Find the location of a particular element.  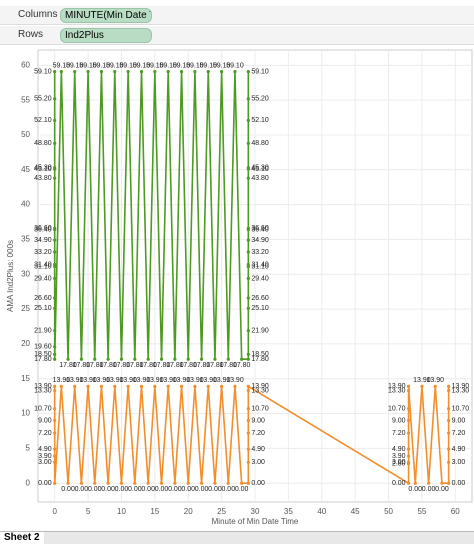

data-label: 21.90 is located at coordinates (43, 331).